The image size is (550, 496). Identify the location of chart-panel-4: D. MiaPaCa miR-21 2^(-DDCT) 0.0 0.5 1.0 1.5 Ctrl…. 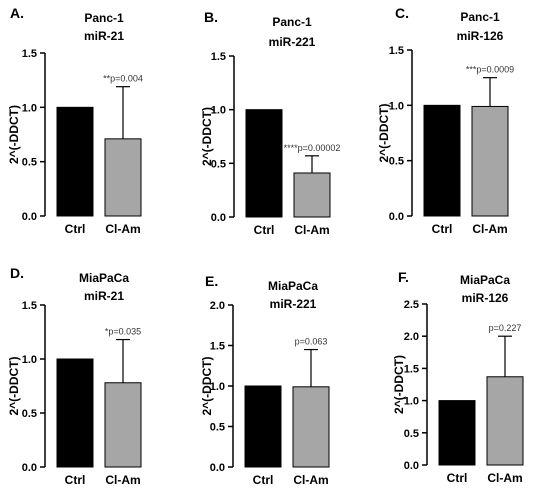
(74, 376).